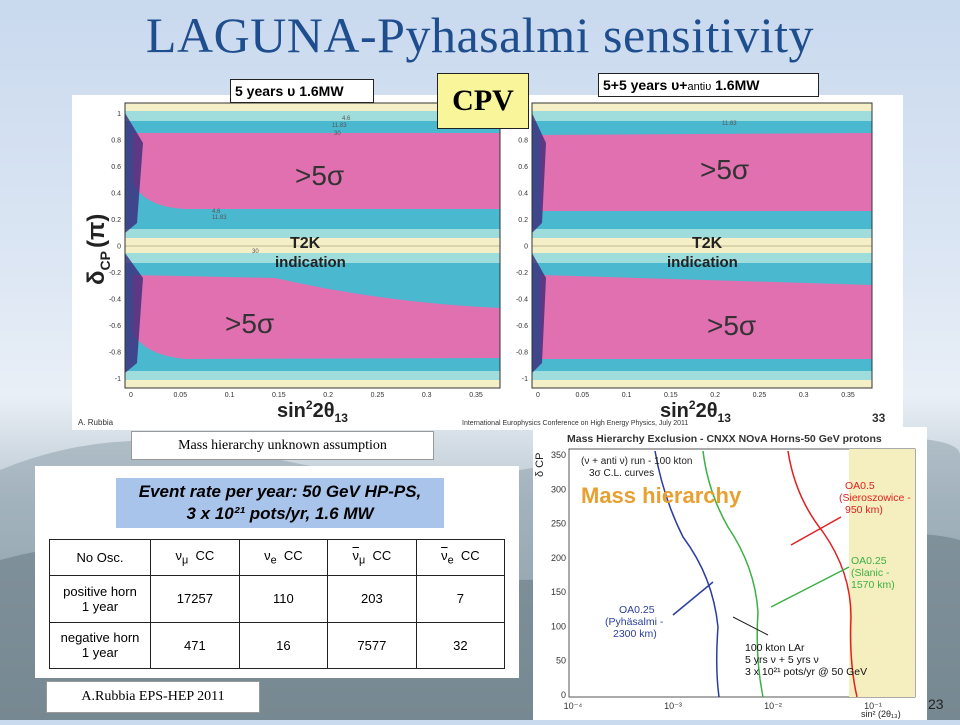 This screenshot has height=725, width=960. Describe the element at coordinates (733, 574) in the screenshot. I see `mh-curve-green` at that location.